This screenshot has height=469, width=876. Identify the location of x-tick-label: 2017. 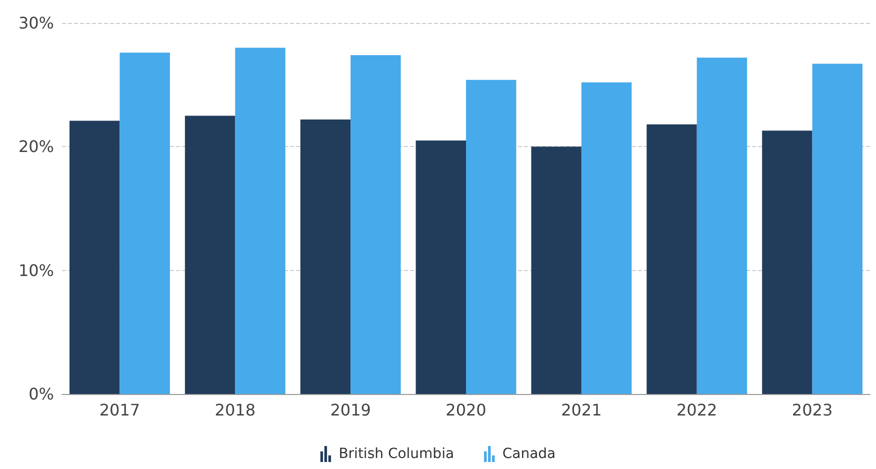
(119, 410).